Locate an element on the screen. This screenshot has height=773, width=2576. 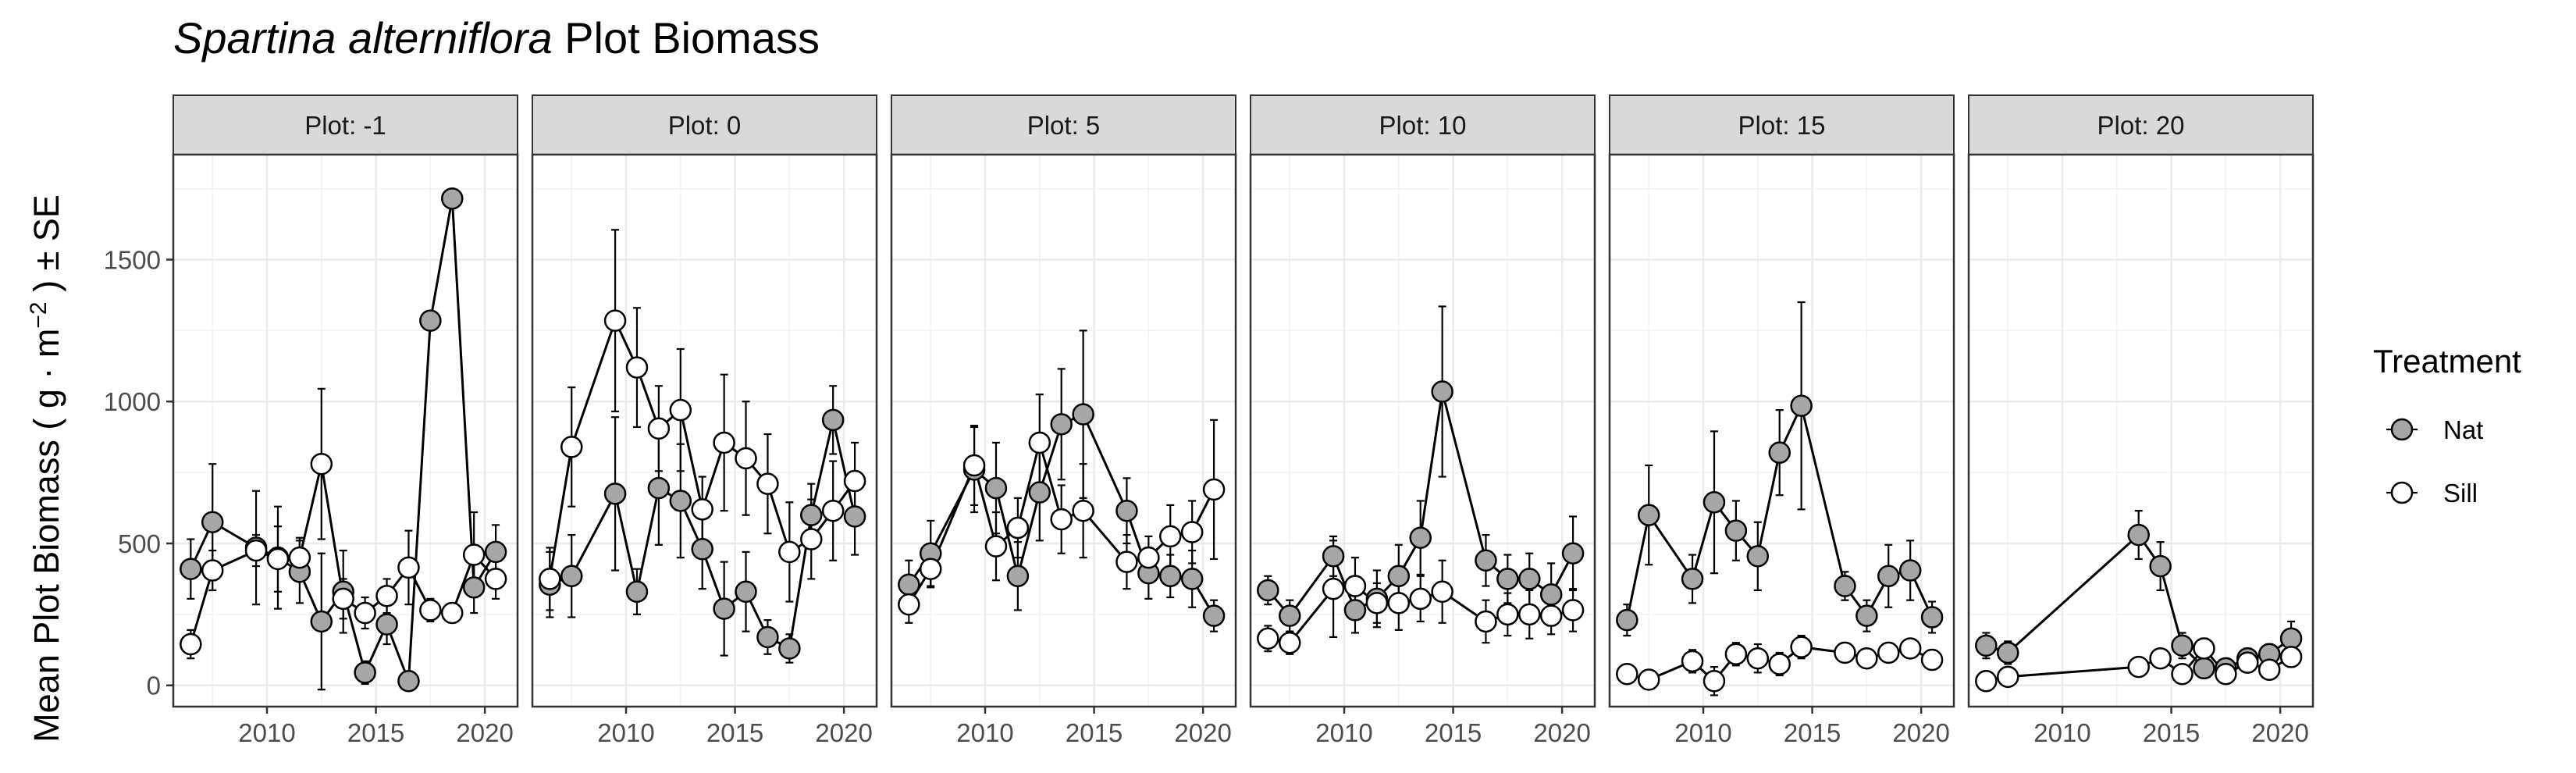
chart-title-italic: Spartina alterniflora is located at coordinates (363, 37).